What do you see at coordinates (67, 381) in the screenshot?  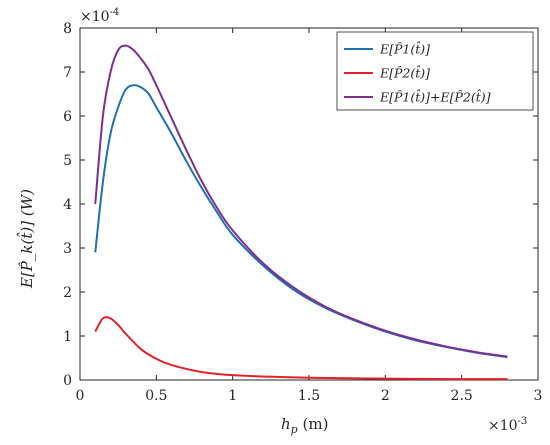 I see `y-tick-label: 0` at bounding box center [67, 381].